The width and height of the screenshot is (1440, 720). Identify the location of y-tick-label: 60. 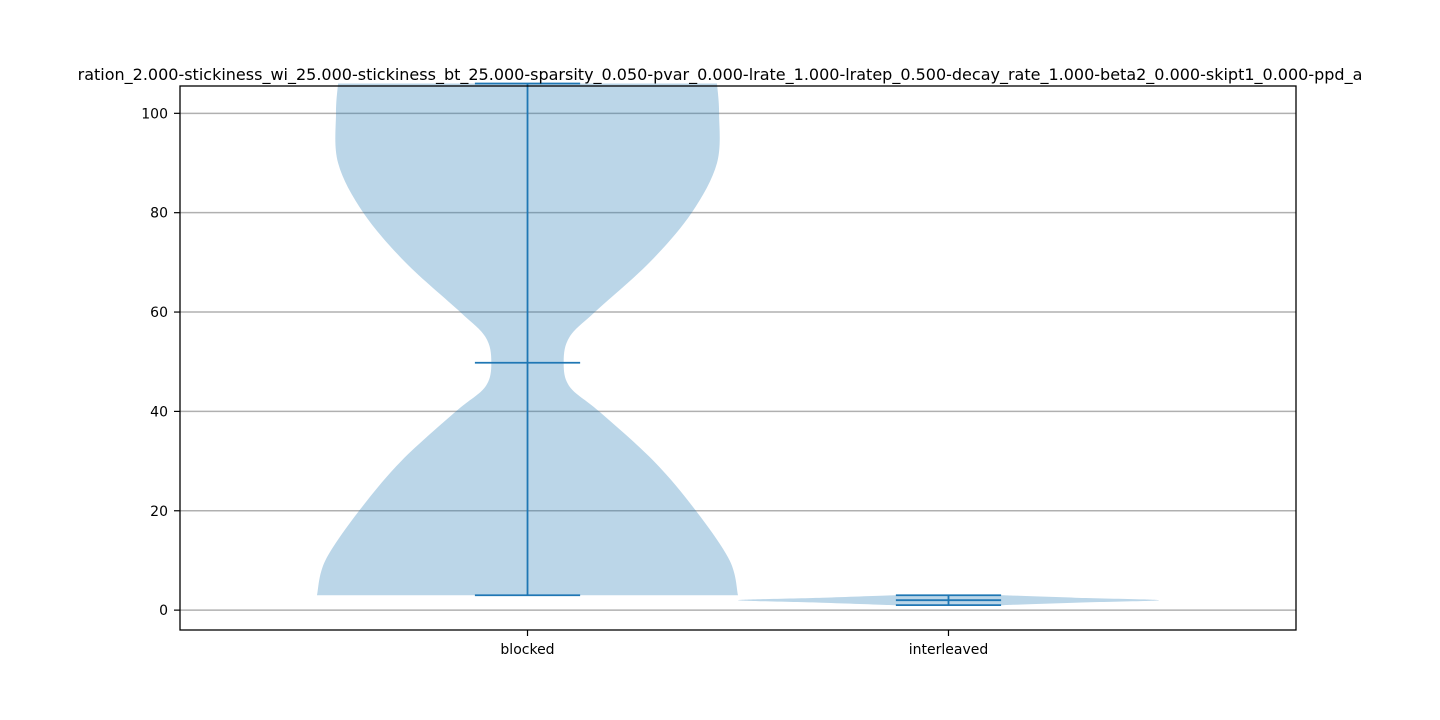
(159, 313).